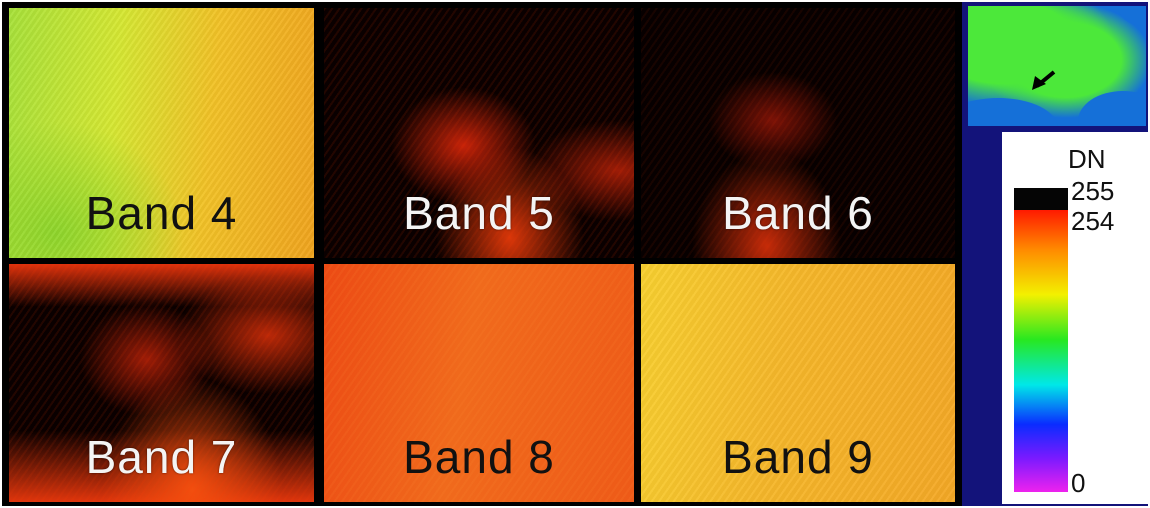 The height and width of the screenshot is (508, 1150). What do you see at coordinates (1087, 159) in the screenshot?
I see `legend-title: DN` at bounding box center [1087, 159].